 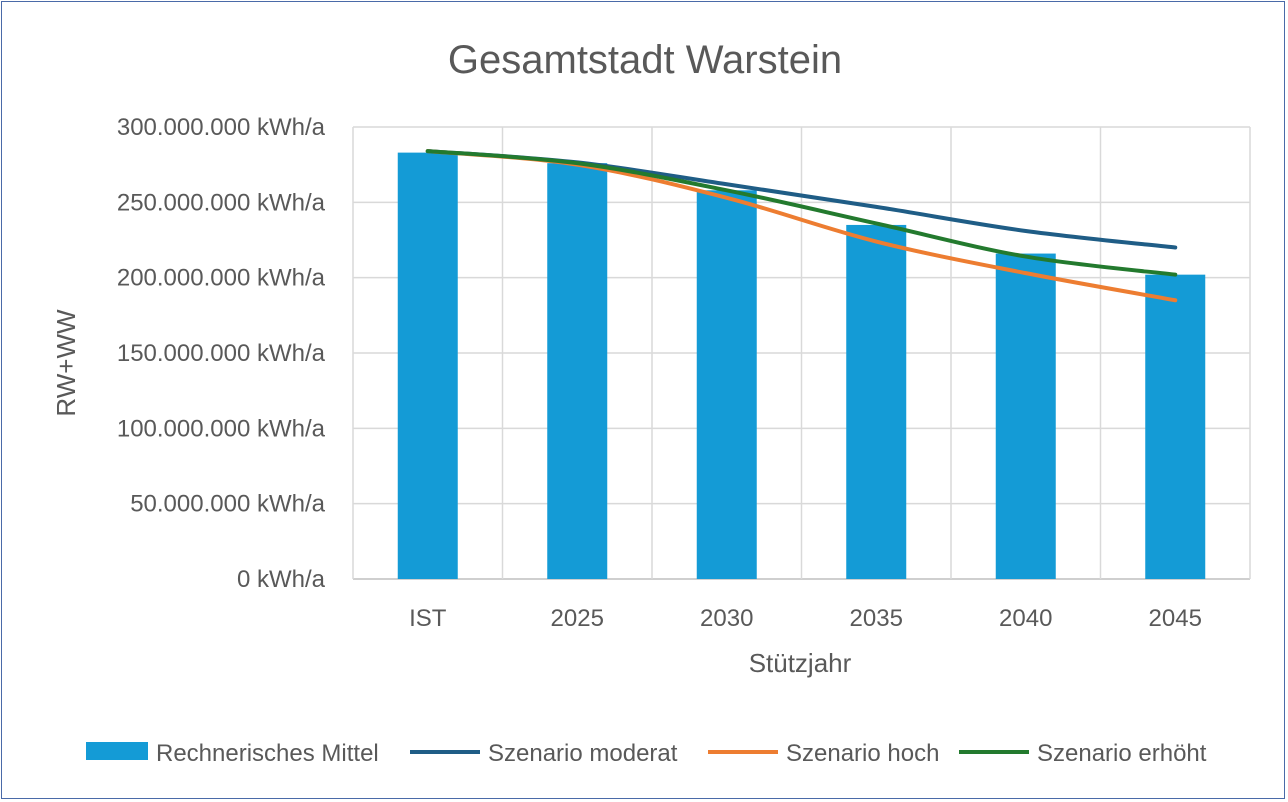 I want to click on y-tick-label: 250.000.000 kWh/a, so click(x=221, y=202).